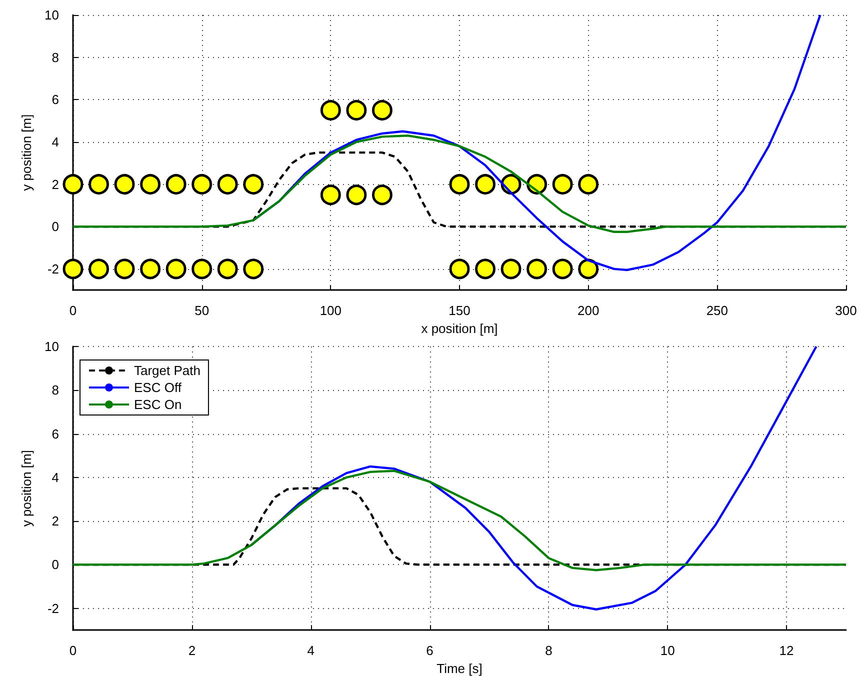  I want to click on x-tick-label: 200, so click(588, 310).